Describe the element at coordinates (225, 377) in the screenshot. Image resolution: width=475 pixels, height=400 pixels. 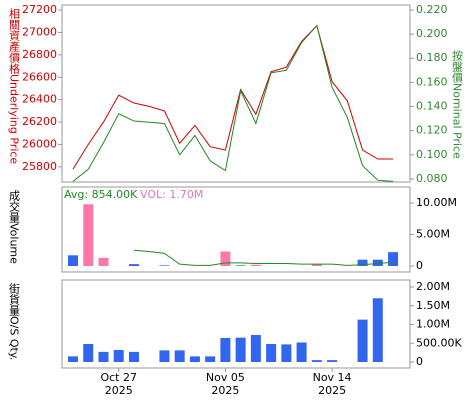
I see `x-tick-label: Nov 05` at that location.